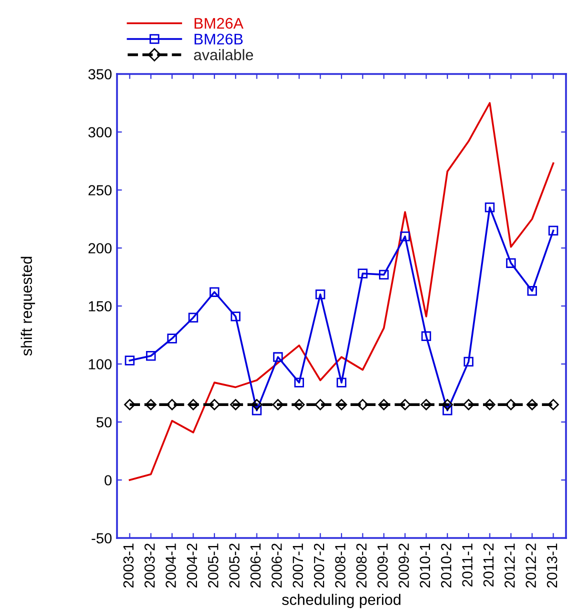 Image resolution: width=574 pixels, height=616 pixels. What do you see at coordinates (298, 566) in the screenshot?
I see `x-tick-label: 2007-1` at bounding box center [298, 566].